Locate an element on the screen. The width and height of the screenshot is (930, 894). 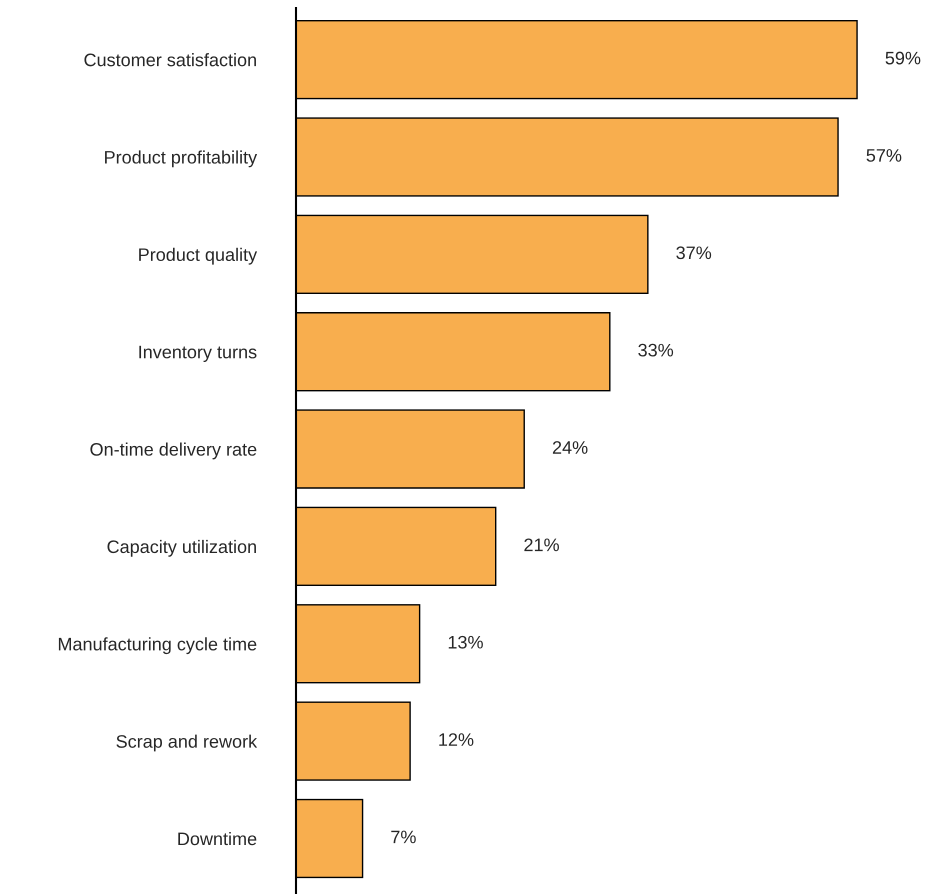
data-label: 21% is located at coordinates (541, 545).